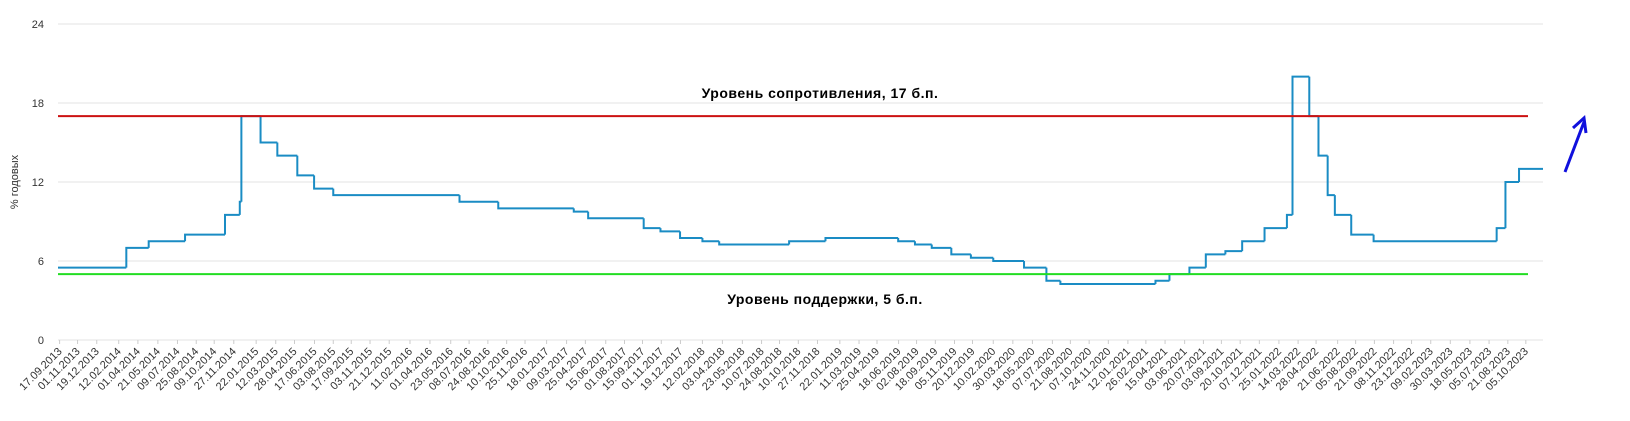 This screenshot has height=421, width=1630. Describe the element at coordinates (15, 181) in the screenshot. I see `y-axis-title: % годовых` at that location.